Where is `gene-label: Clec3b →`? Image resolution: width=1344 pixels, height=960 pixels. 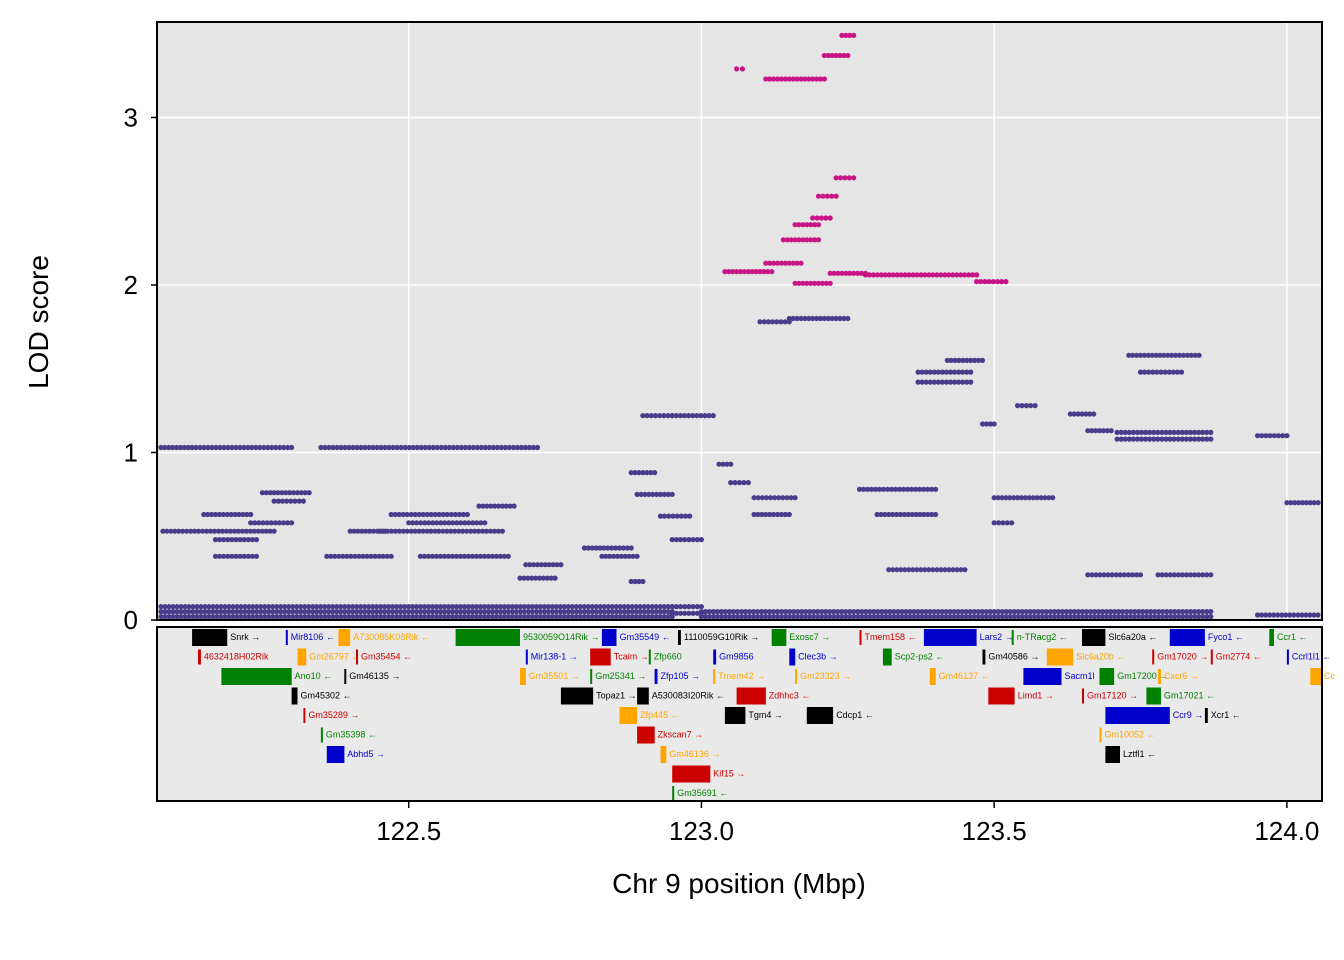
gene-label: Clec3b → is located at coordinates (818, 657).